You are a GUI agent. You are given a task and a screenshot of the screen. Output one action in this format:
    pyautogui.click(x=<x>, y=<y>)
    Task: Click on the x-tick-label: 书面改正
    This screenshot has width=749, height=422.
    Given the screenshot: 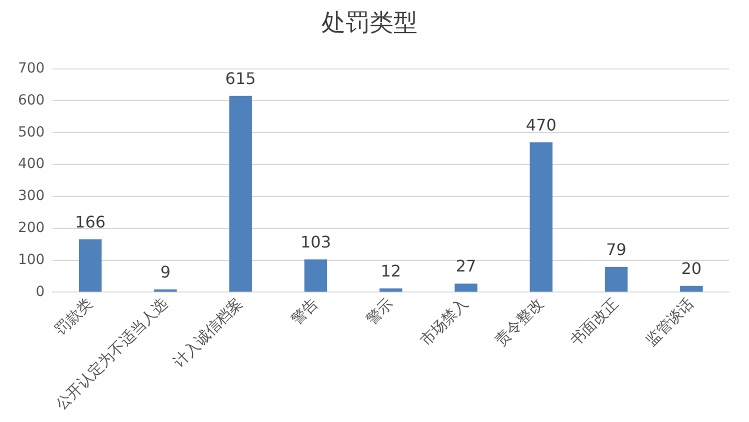 What is the action you would take?
    pyautogui.click(x=594, y=322)
    